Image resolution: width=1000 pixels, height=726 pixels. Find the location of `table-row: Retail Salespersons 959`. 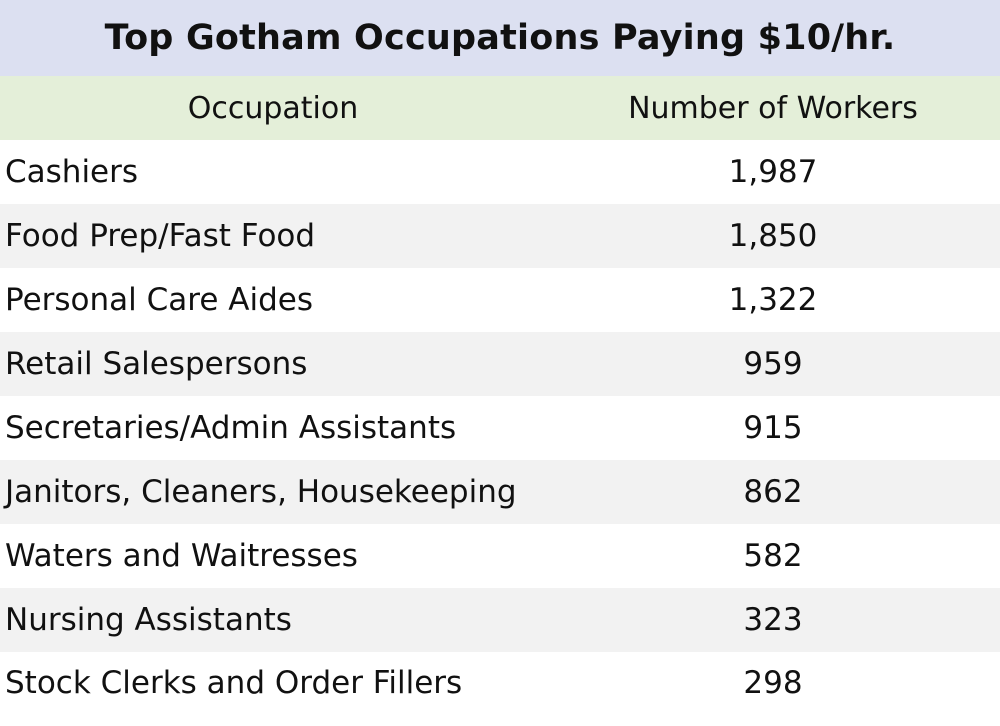

table-row: Retail Salespersons 959 is located at coordinates (500, 364).